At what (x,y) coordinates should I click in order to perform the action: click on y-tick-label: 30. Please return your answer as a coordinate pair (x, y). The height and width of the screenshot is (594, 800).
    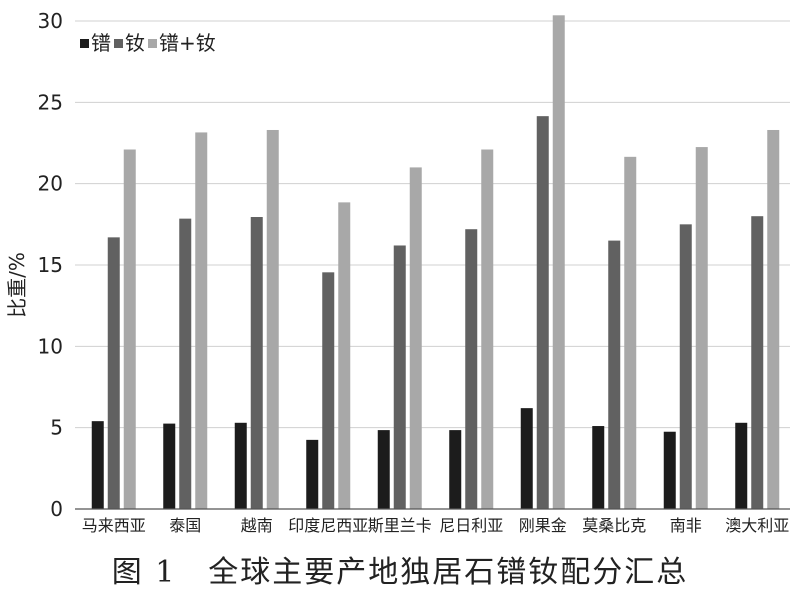
    Looking at the image, I should click on (50, 21).